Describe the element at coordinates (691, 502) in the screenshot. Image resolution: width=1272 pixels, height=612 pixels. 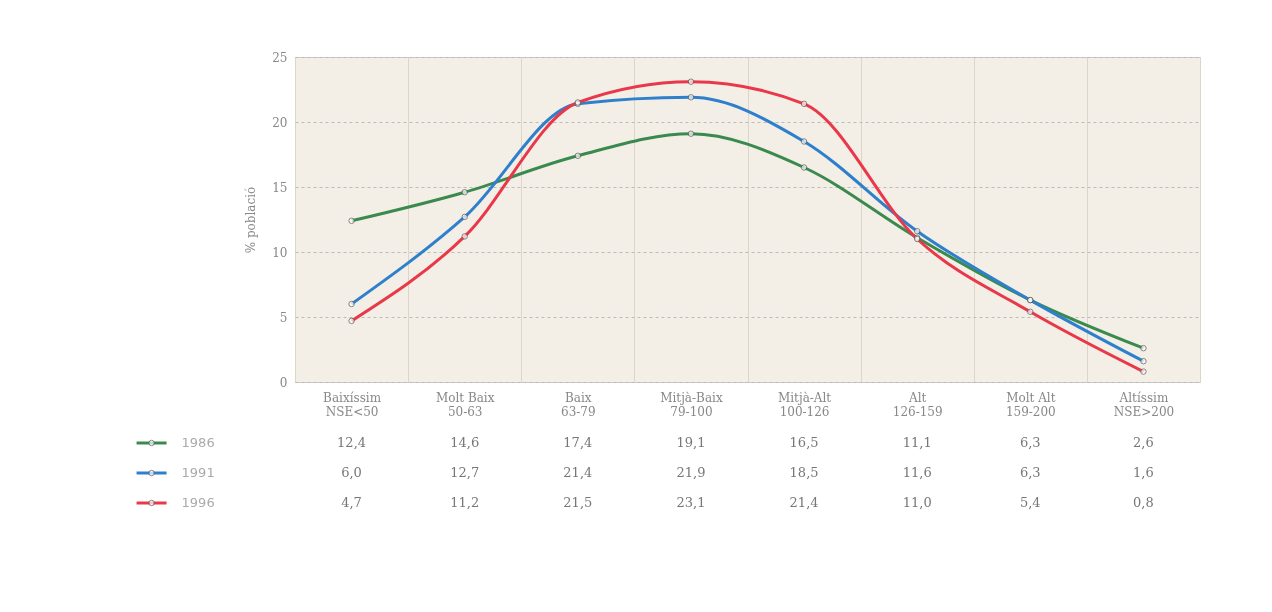
I see `data-label: 23,1` at that location.